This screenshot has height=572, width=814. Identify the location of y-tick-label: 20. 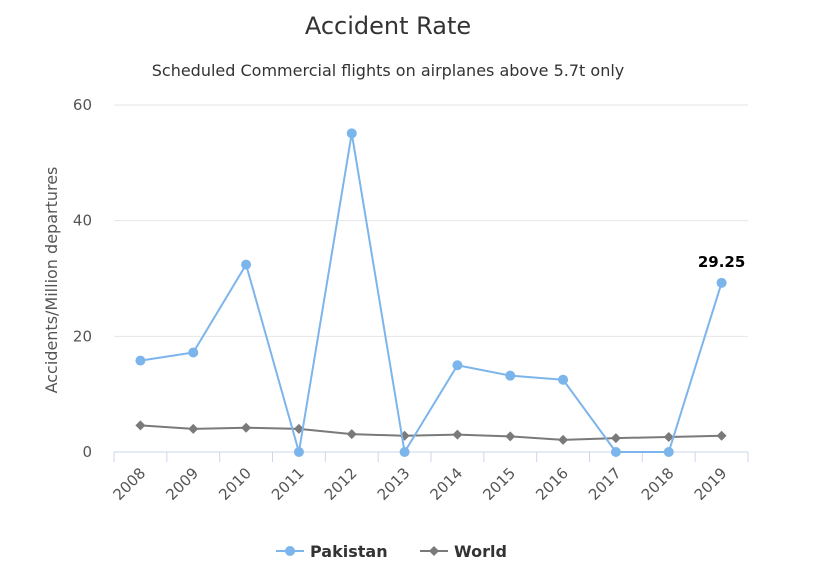
(82, 336).